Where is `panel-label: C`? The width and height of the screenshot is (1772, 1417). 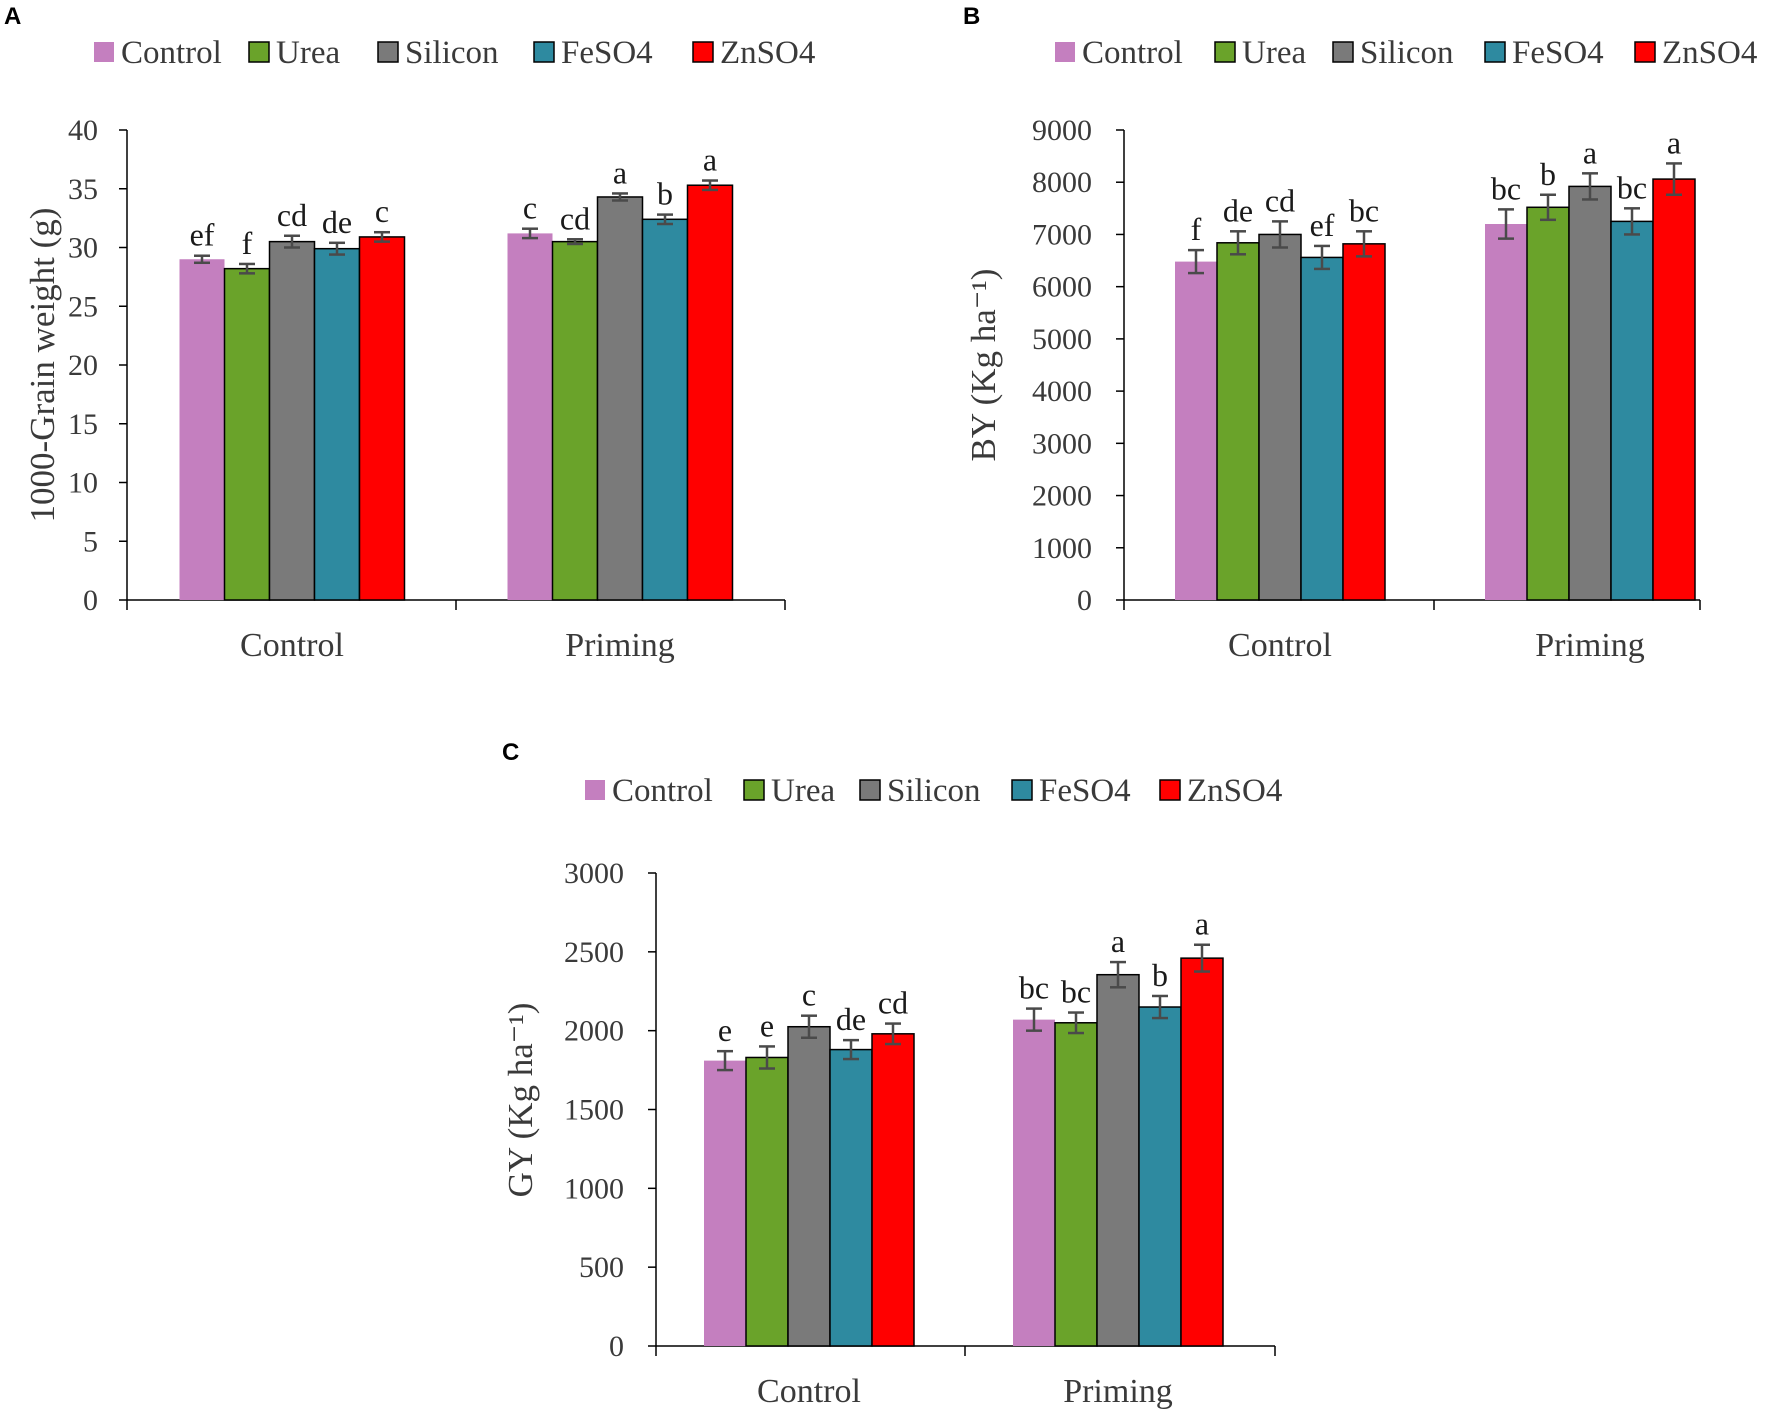 panel-label: C is located at coordinates (510, 752).